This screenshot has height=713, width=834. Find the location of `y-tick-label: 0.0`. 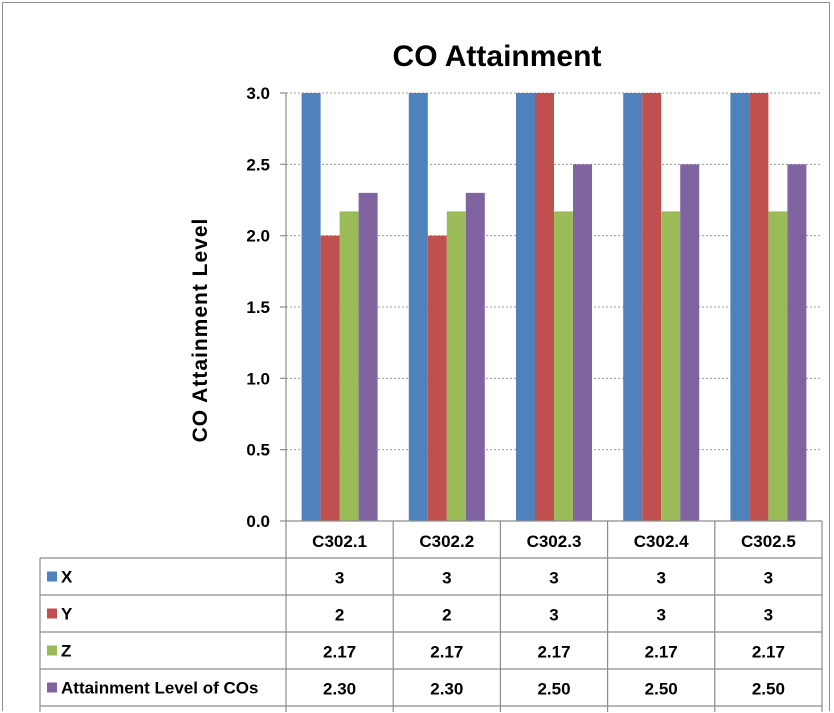

y-tick-label: 0.0 is located at coordinates (258, 521).